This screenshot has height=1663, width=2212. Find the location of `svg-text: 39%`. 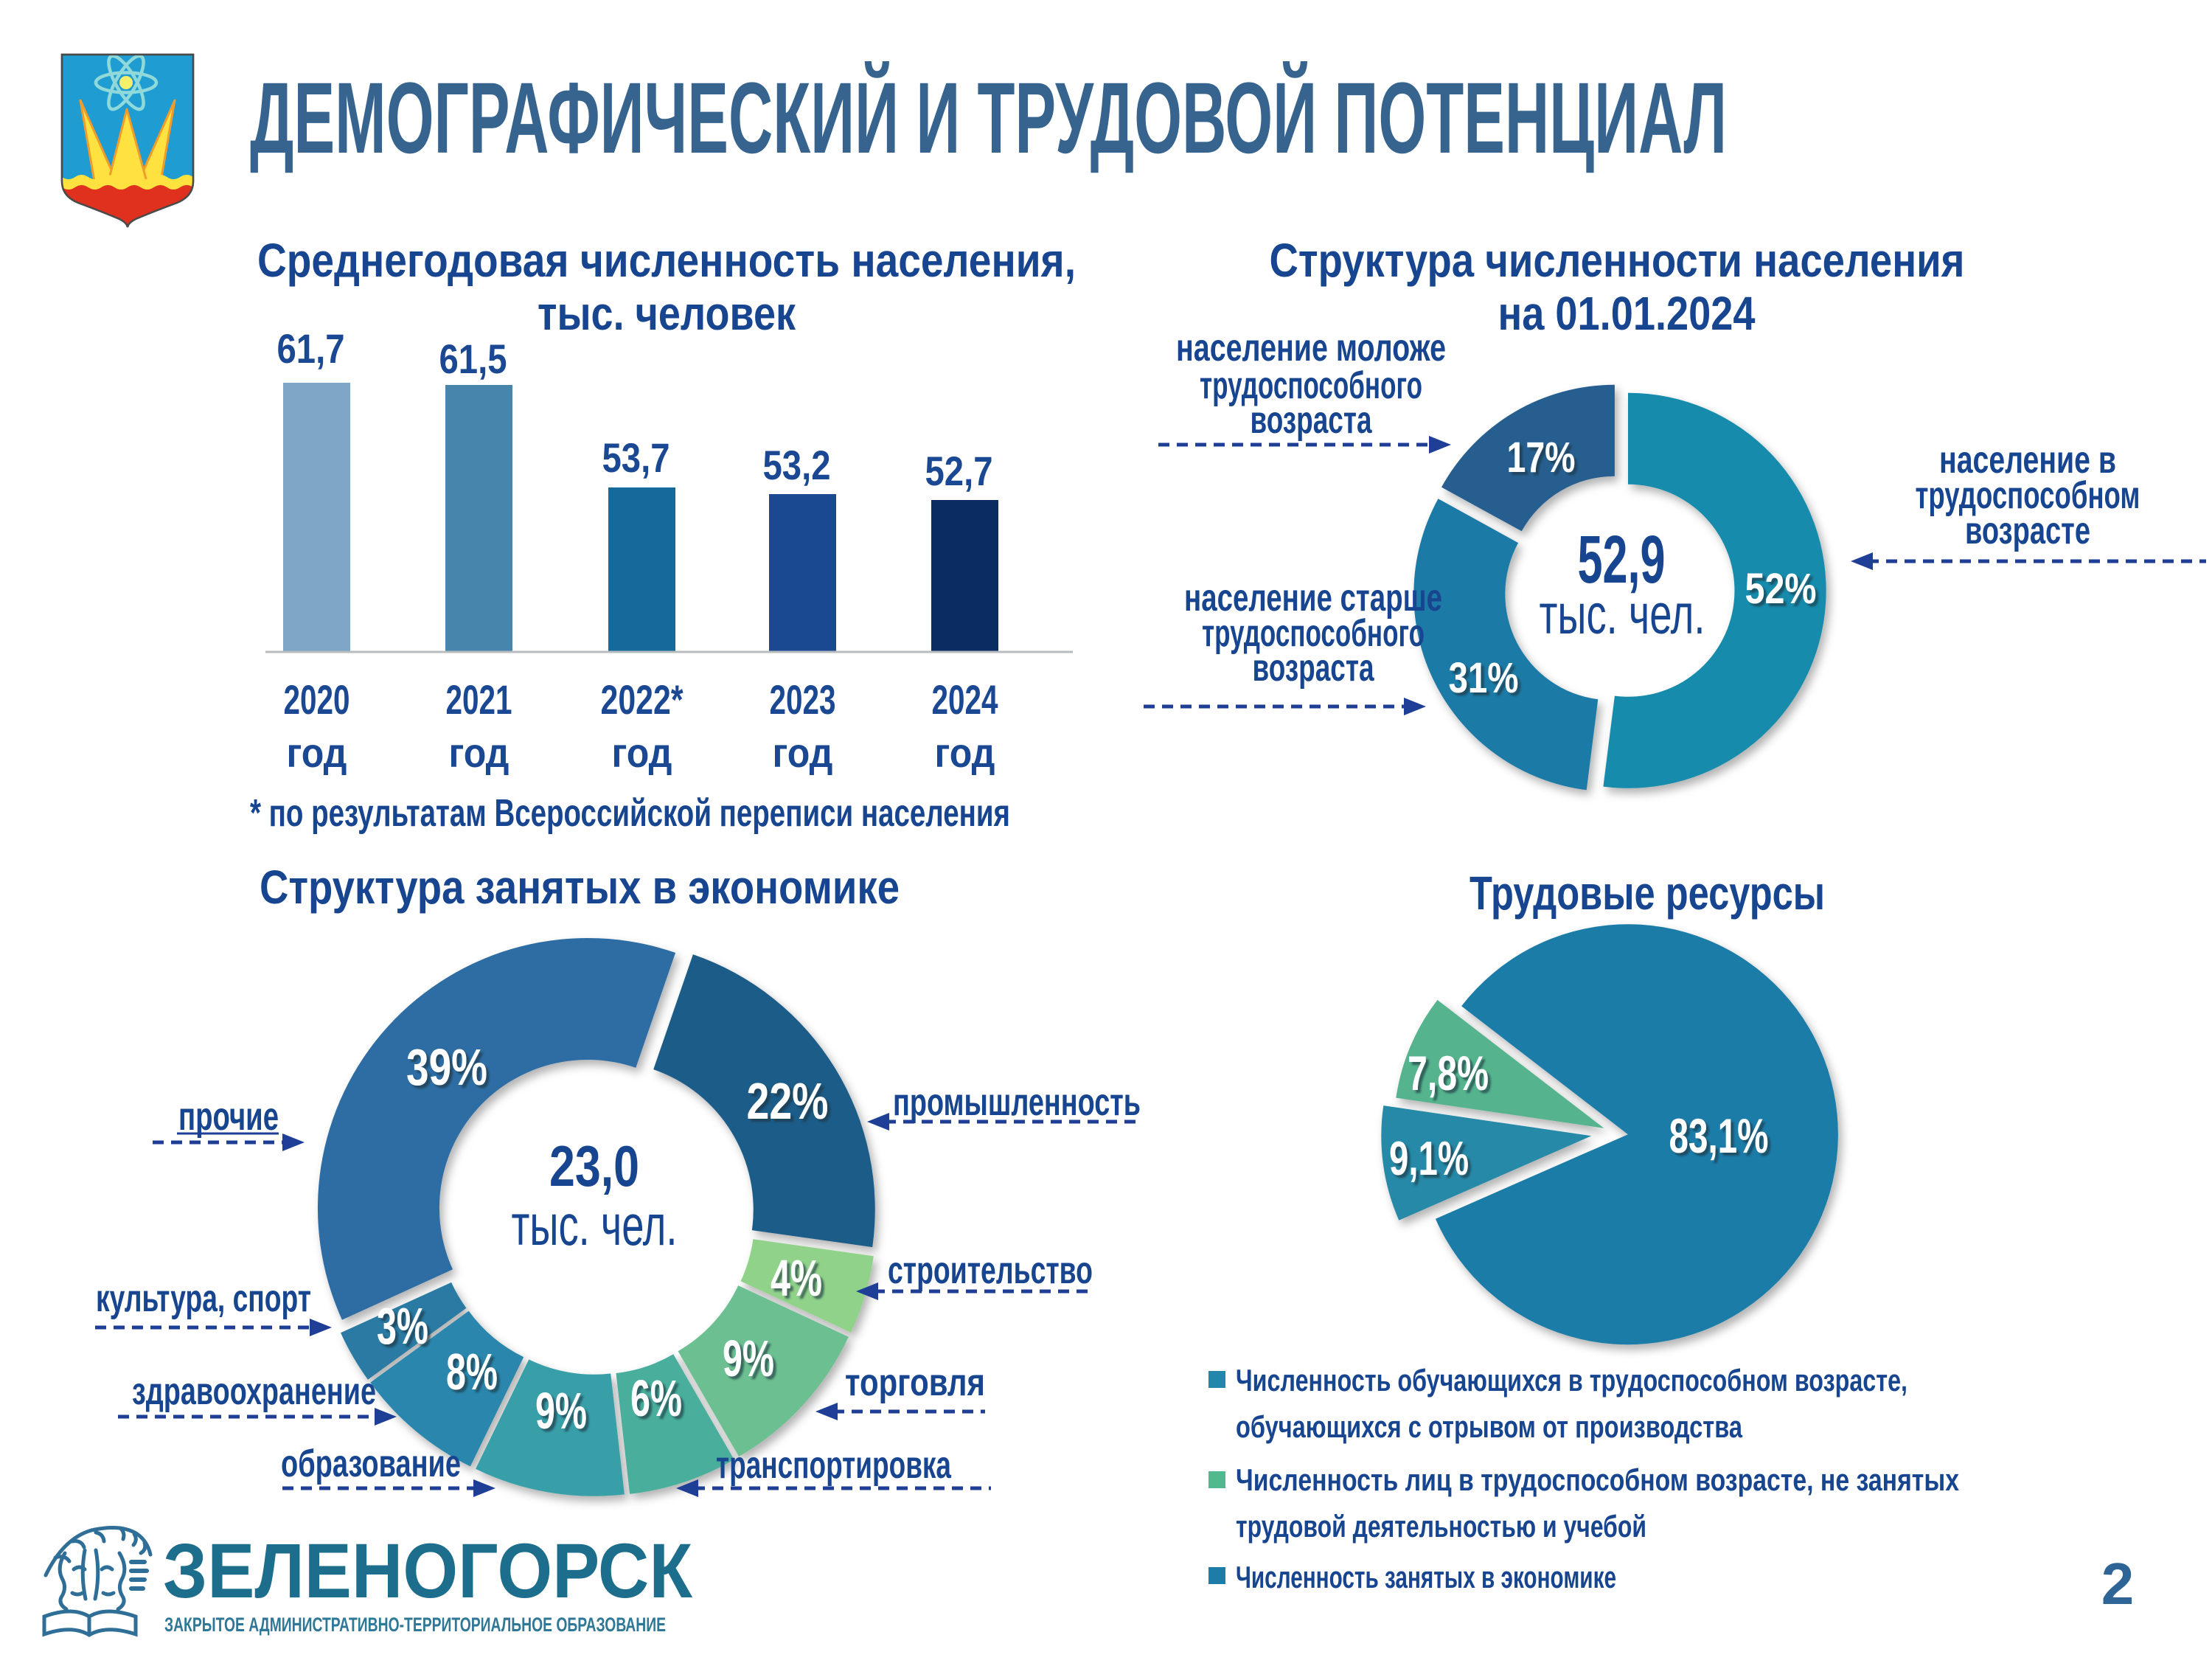

svg-text: 39% is located at coordinates (446, 1067).